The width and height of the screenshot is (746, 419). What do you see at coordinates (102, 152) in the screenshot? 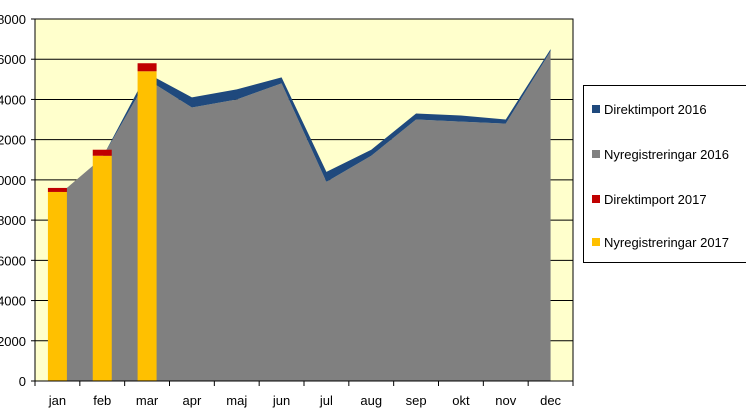
I see `bar-direktimport-2017-feb` at bounding box center [102, 152].